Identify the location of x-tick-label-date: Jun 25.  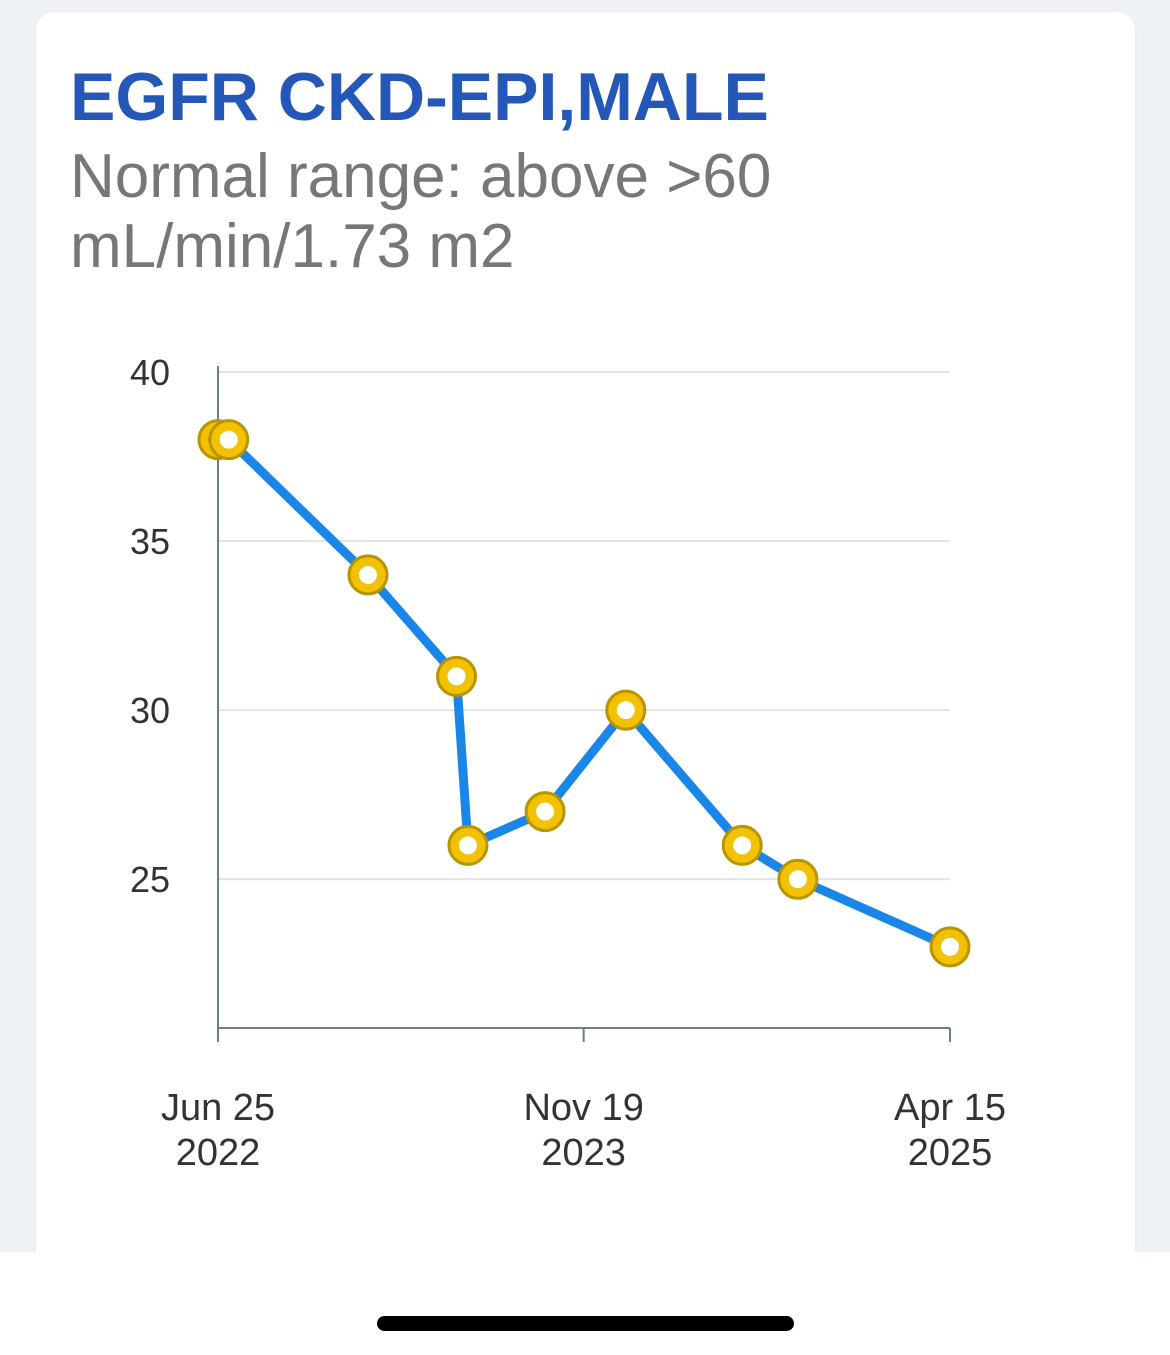
(218, 1108).